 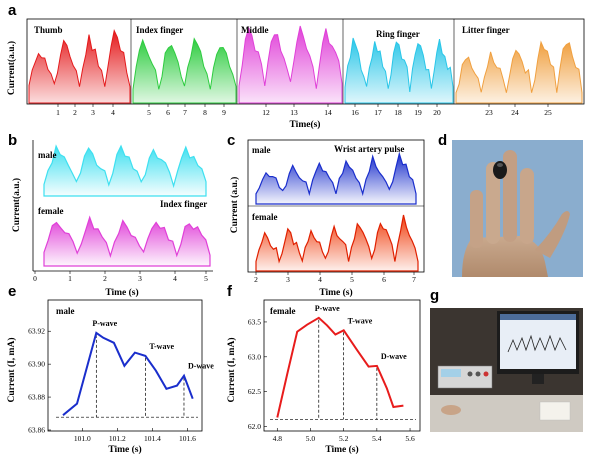 What do you see at coordinates (278, 438) in the screenshot?
I see `xtick-label: 4.8` at bounding box center [278, 438].